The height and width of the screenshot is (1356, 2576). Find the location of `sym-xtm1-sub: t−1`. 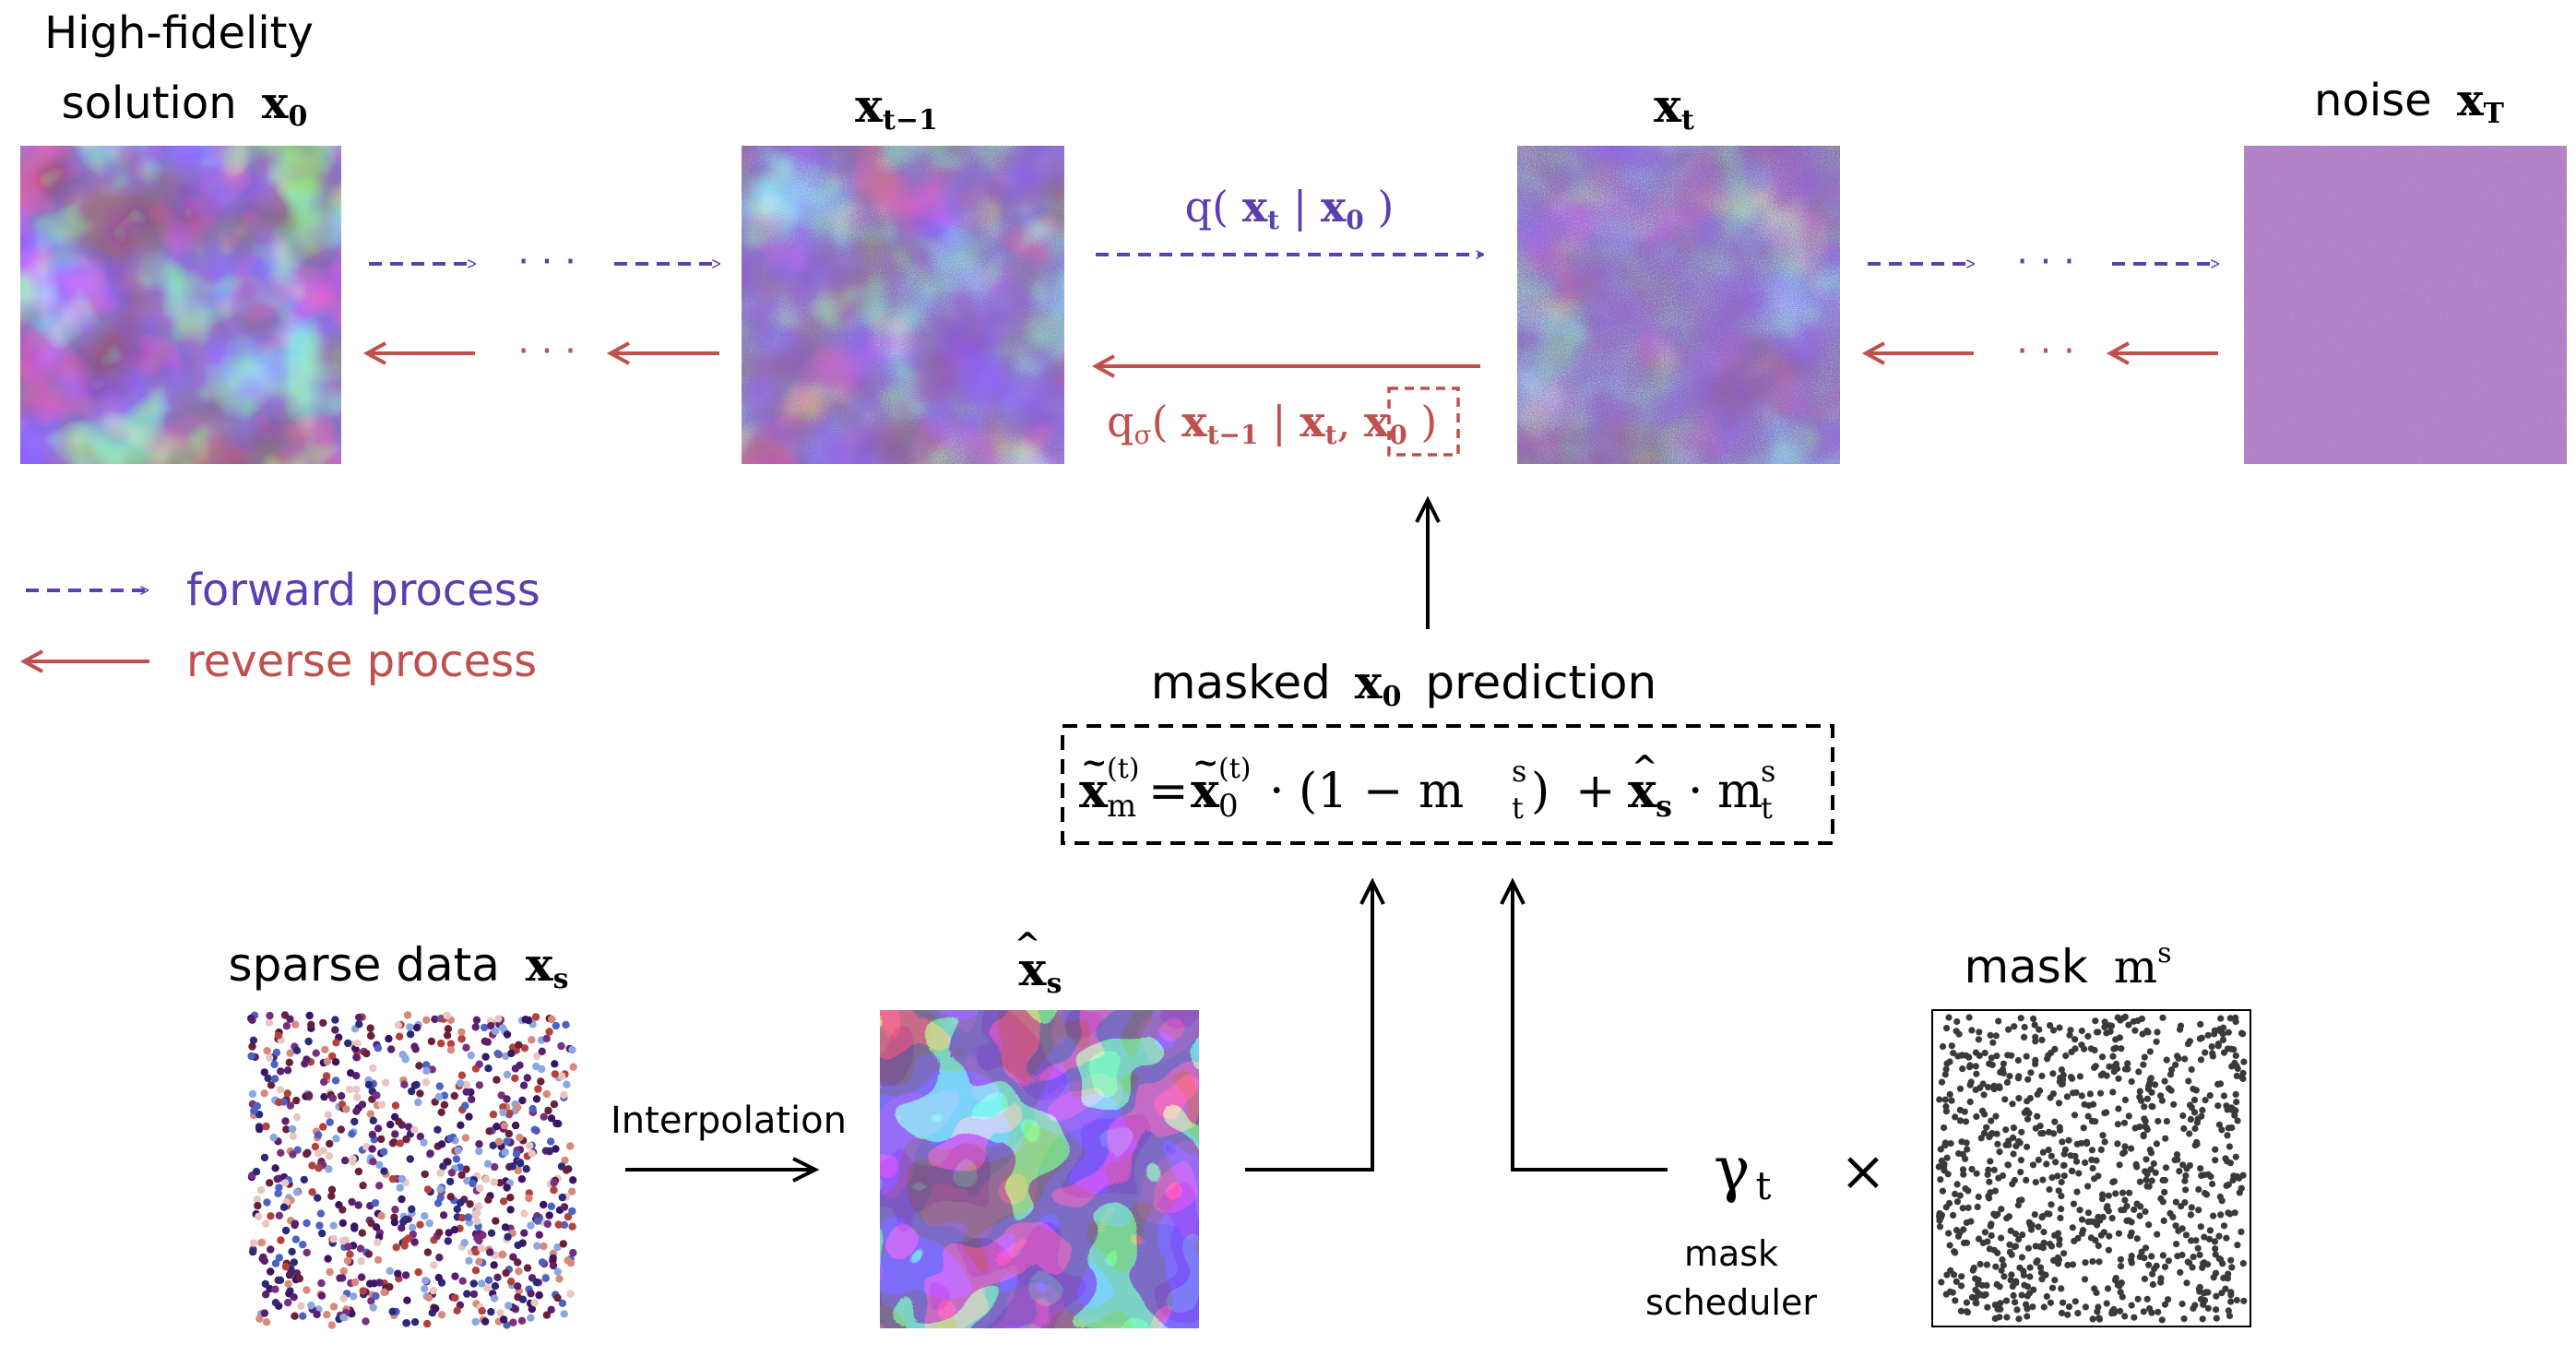

sym-xtm1-sub: t−1 is located at coordinates (910, 120).